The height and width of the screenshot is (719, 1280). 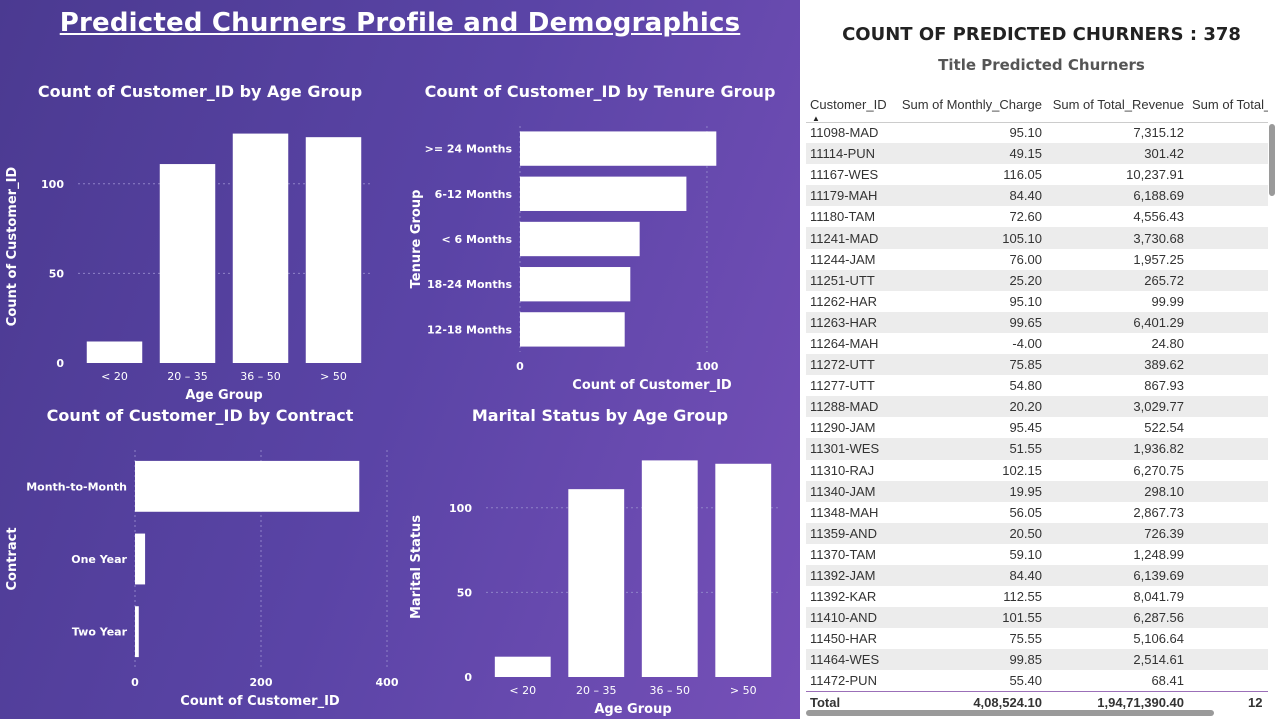 I want to click on horizontal-scrollbar, so click(x=1036, y=713).